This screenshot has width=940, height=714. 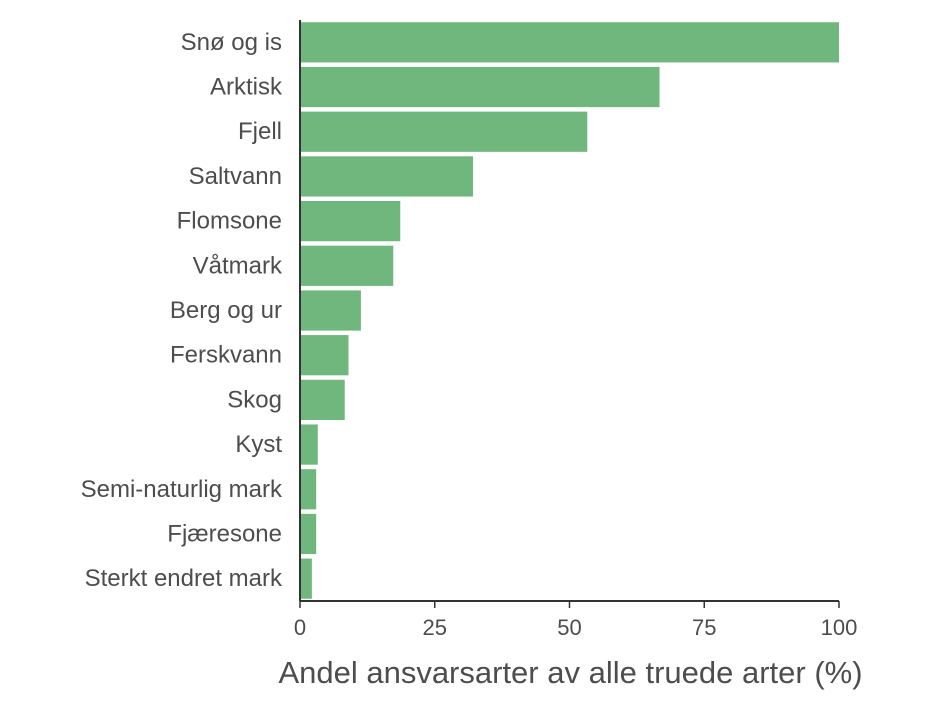 I want to click on category-label-9: Kyst, so click(x=258, y=444).